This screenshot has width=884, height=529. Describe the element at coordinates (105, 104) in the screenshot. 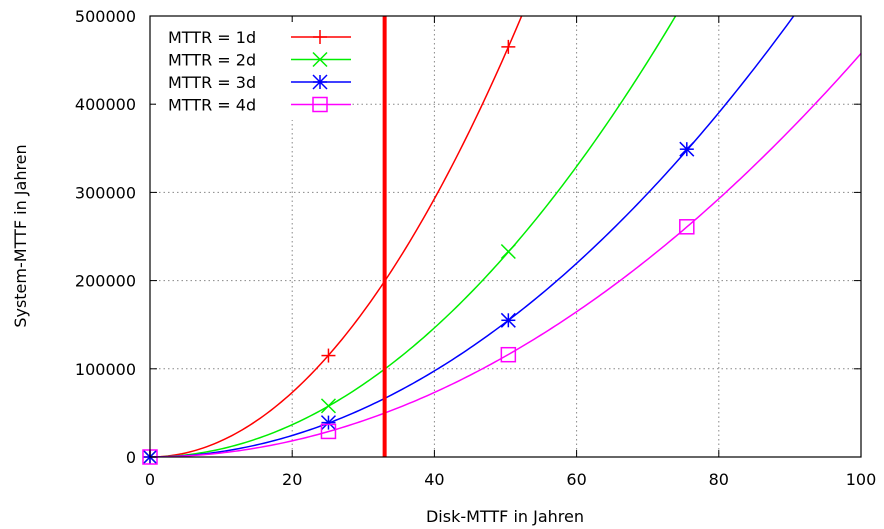

I see `y-tick-label: 400000` at that location.